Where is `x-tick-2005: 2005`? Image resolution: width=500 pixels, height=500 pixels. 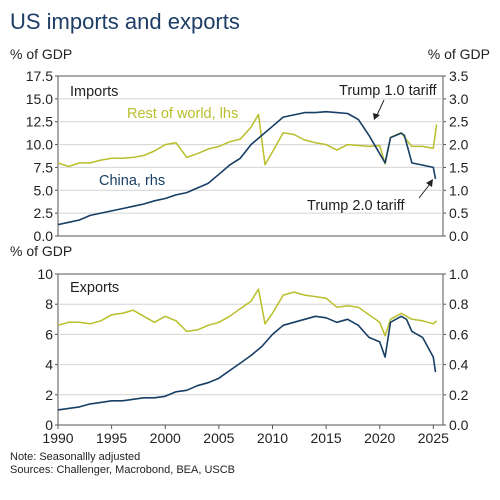 x-tick-2005: 2005 is located at coordinates (218, 438).